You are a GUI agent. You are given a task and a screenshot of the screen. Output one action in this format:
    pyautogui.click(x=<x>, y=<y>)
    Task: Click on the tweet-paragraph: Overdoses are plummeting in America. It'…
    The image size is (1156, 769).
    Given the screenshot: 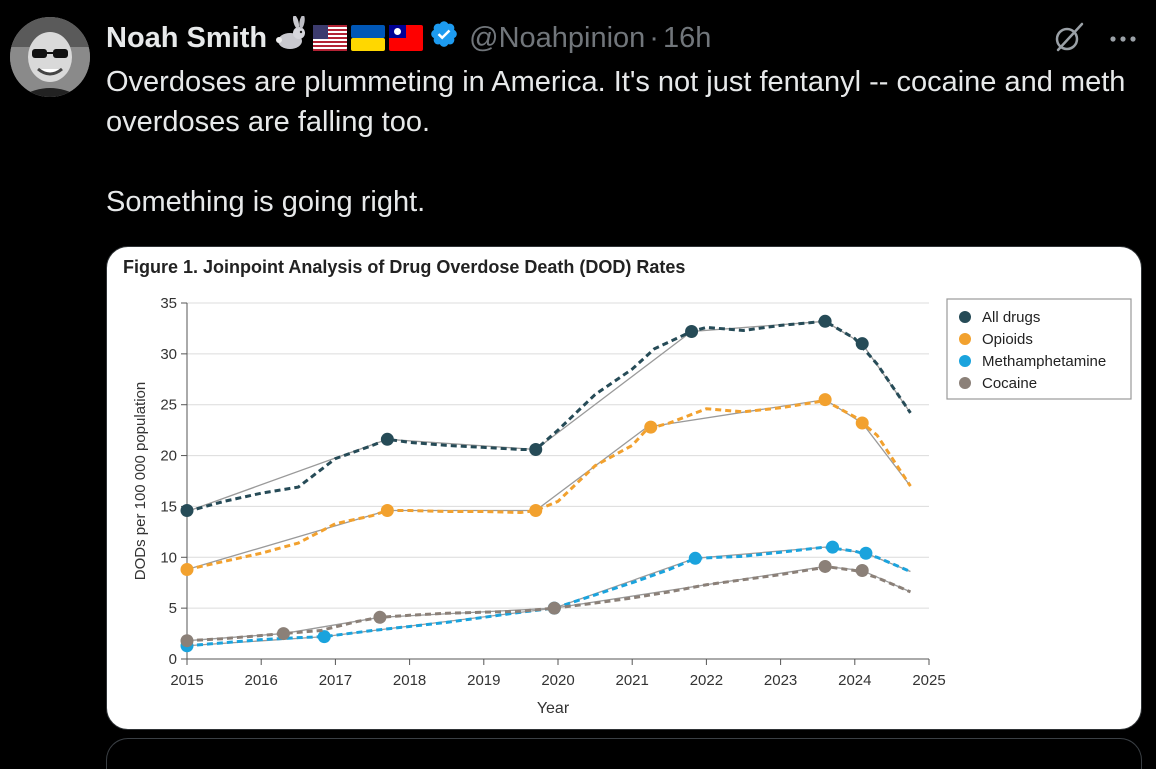 What is the action you would take?
    pyautogui.click(x=616, y=102)
    